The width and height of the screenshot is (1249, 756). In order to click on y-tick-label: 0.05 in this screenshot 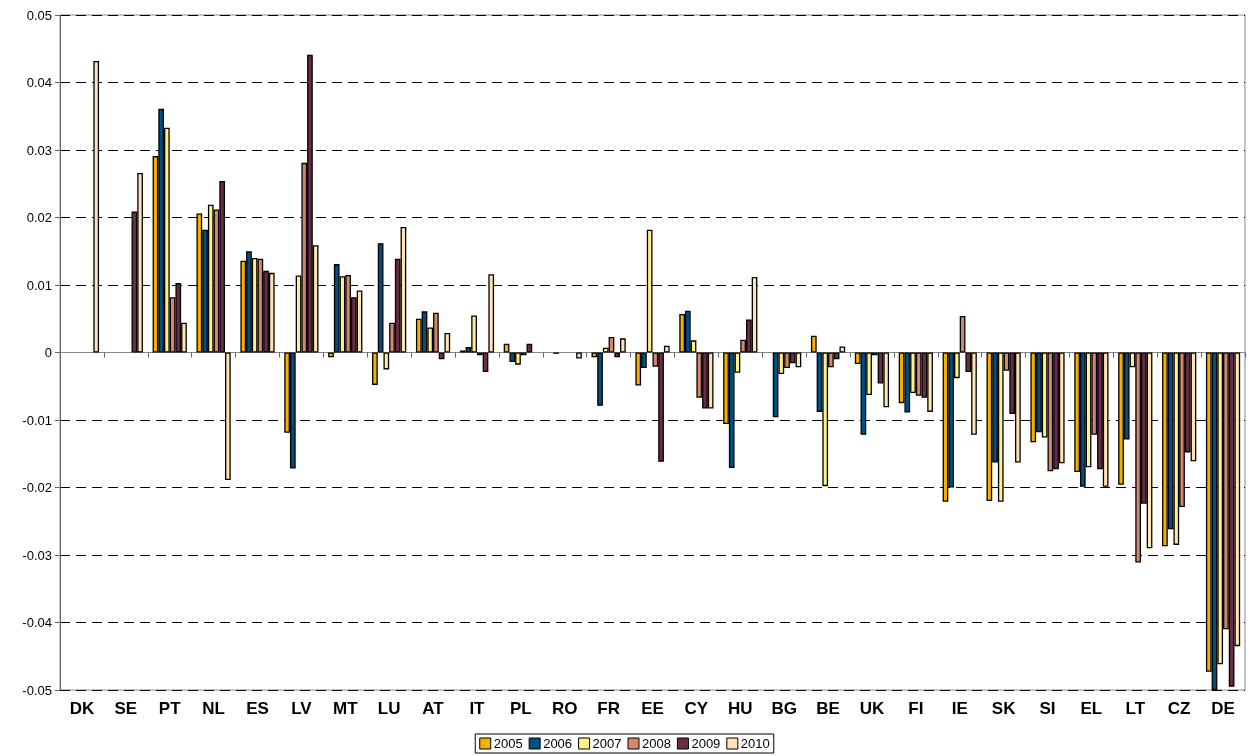, I will do `click(39, 15)`.